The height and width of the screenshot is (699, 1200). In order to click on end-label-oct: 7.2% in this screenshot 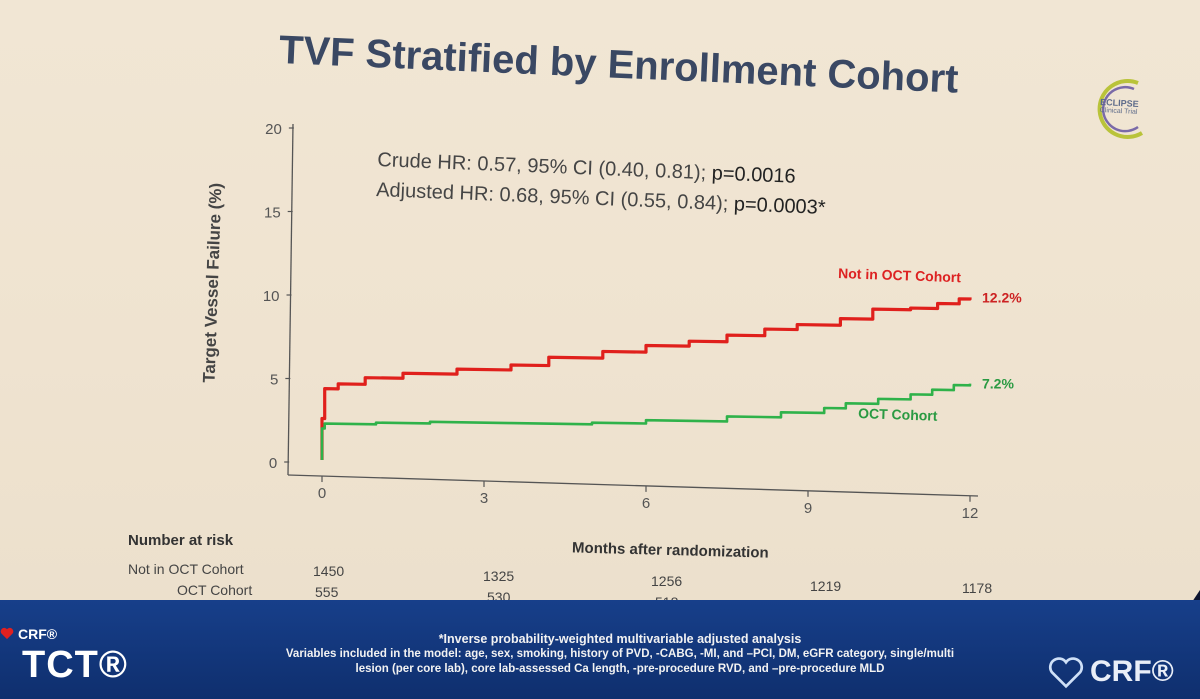, I will do `click(998, 384)`.